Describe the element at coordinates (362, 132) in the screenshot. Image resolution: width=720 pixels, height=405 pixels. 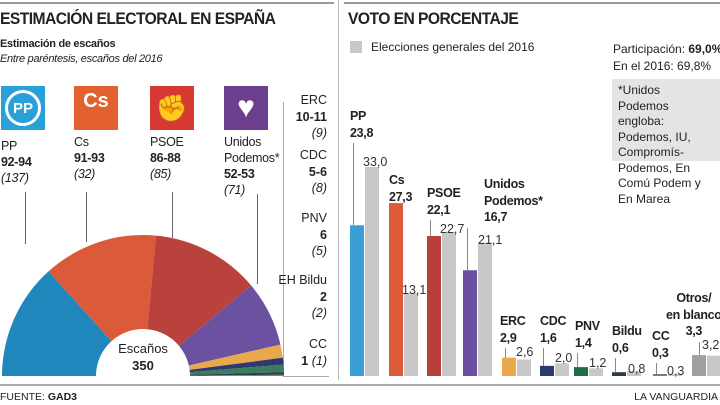
I see `value-estimate-pp: 23,8` at that location.